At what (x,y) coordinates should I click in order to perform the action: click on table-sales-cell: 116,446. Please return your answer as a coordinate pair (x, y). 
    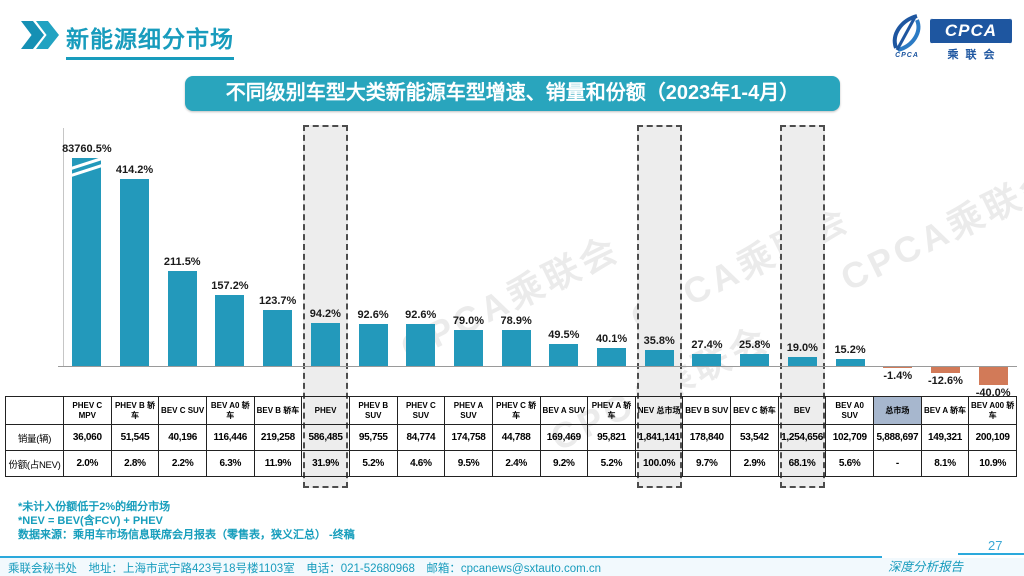
    Looking at the image, I should click on (230, 438).